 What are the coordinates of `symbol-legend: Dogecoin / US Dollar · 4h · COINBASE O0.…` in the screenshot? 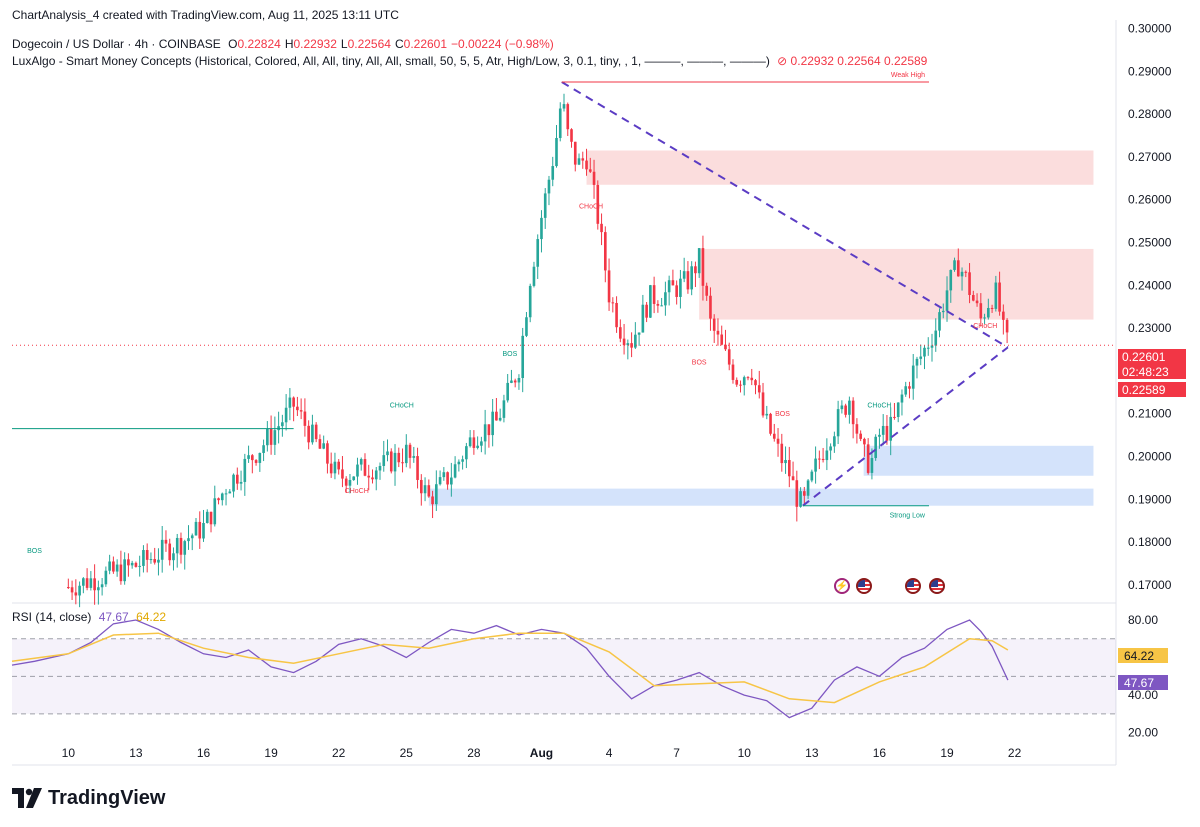 It's located at (283, 44).